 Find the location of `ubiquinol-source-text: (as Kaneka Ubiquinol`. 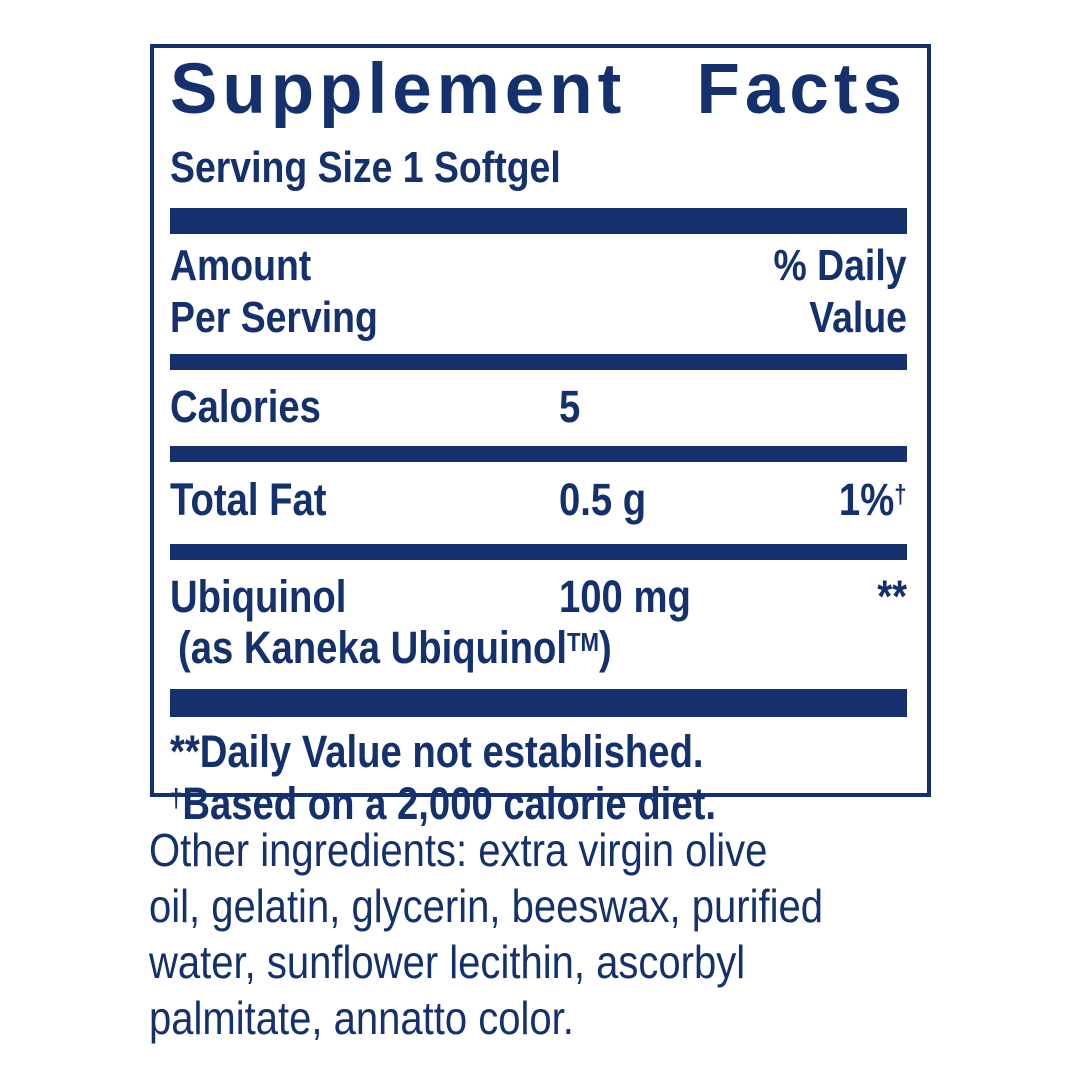

ubiquinol-source-text: (as Kaneka Ubiquinol is located at coordinates (372, 647).